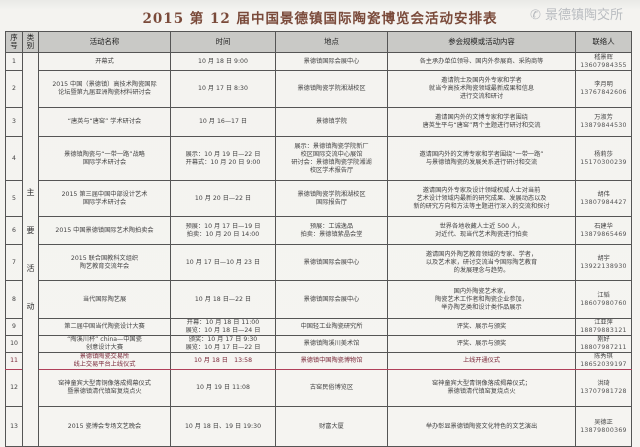 The image size is (640, 447). I want to click on activity-place: 财富大厦, so click(331, 426).